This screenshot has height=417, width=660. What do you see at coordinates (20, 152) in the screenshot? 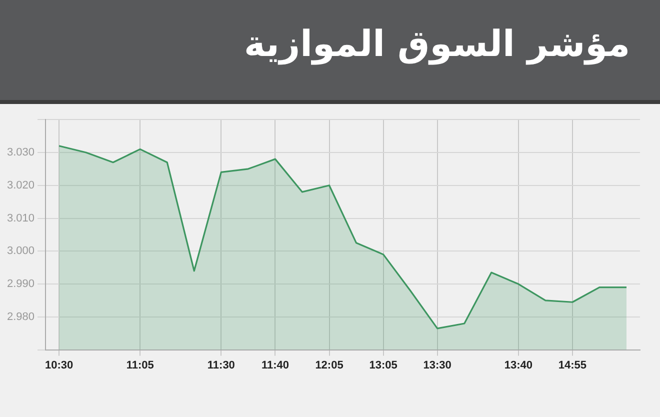
I see `y-tick-label: 3.030` at bounding box center [20, 152].